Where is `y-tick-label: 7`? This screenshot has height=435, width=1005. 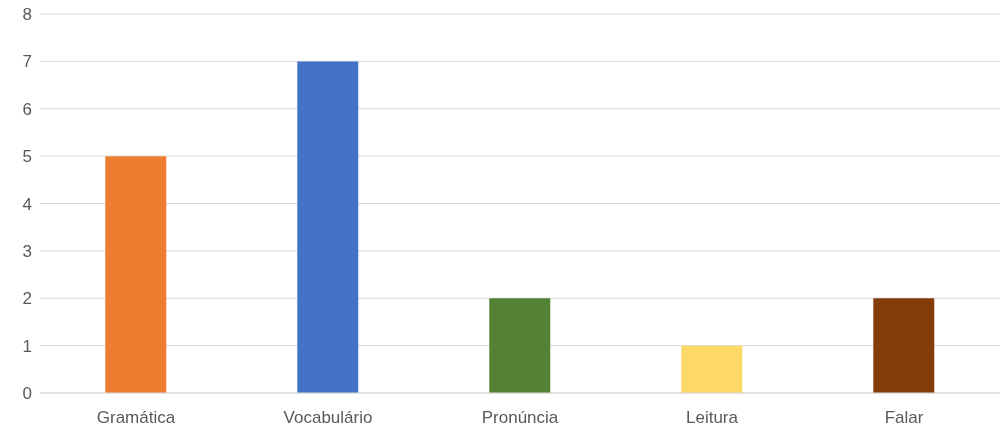
y-tick-label: 7 is located at coordinates (27, 62).